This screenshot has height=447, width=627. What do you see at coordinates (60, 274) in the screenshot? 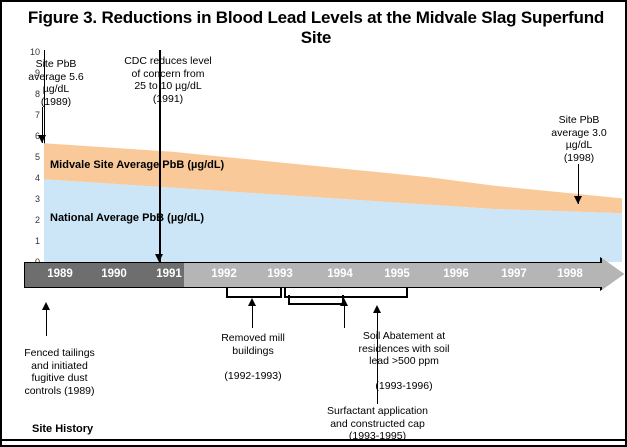
I see `timeline-year-1989: 1989` at bounding box center [60, 274].